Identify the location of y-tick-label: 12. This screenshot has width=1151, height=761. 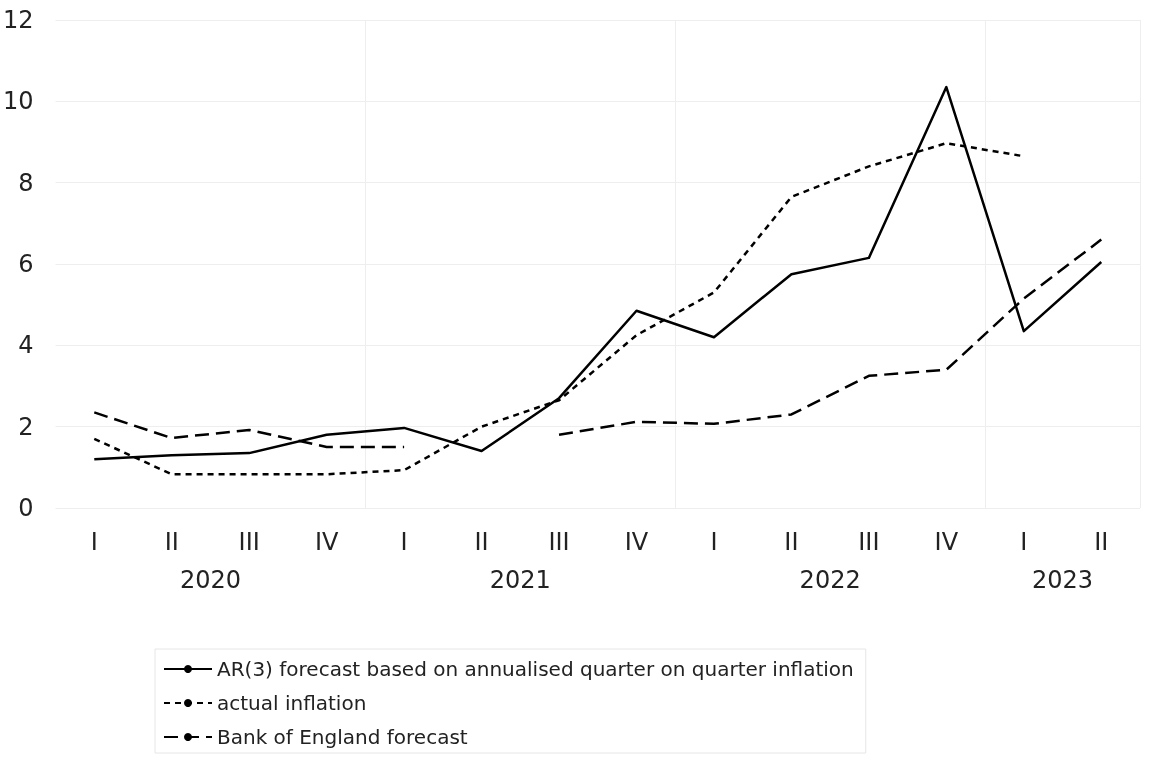
(18, 20).